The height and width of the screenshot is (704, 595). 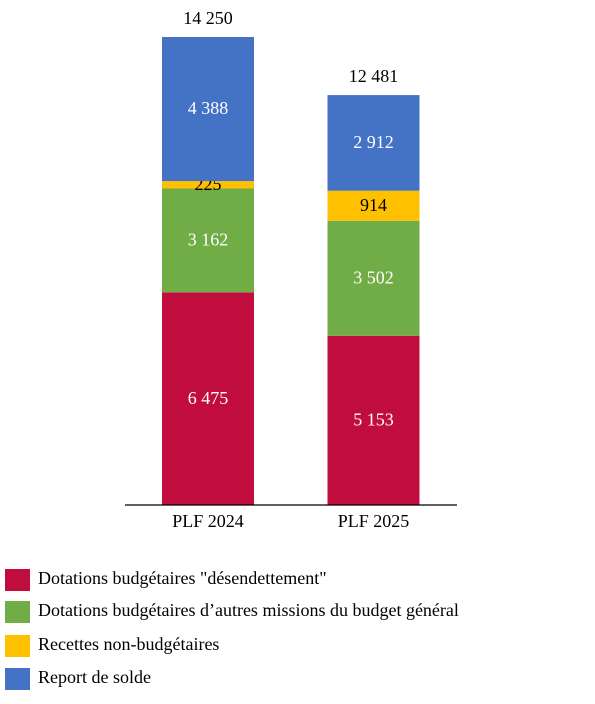 I want to click on value-label: 4 388, so click(x=208, y=108).